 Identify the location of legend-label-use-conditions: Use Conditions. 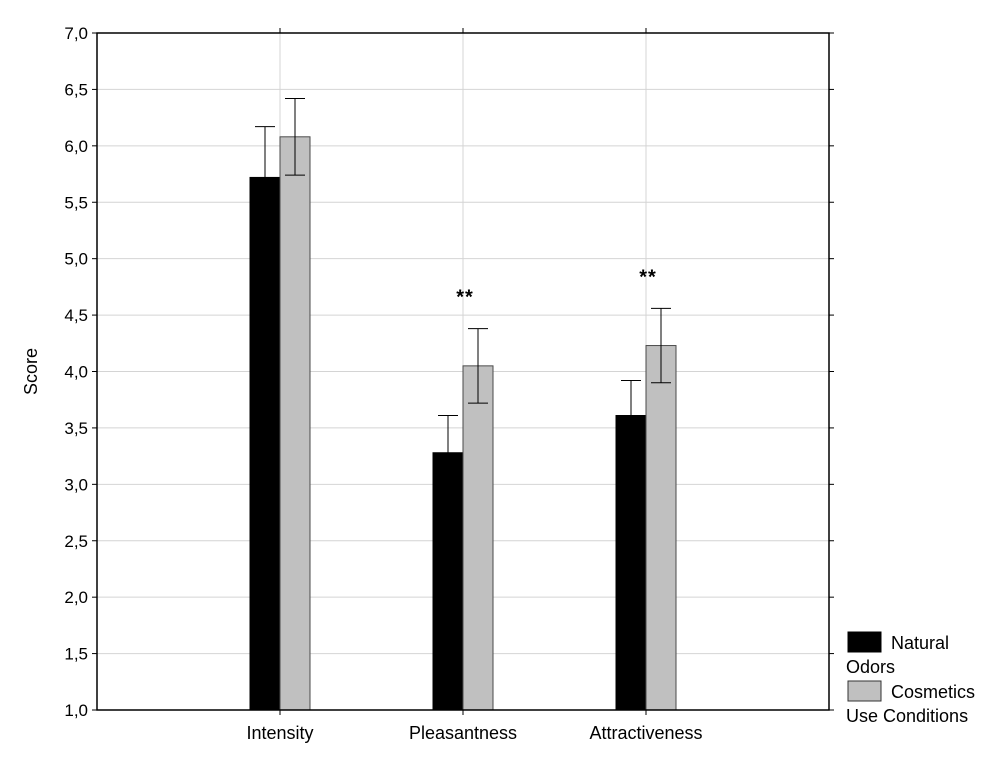
(907, 716).